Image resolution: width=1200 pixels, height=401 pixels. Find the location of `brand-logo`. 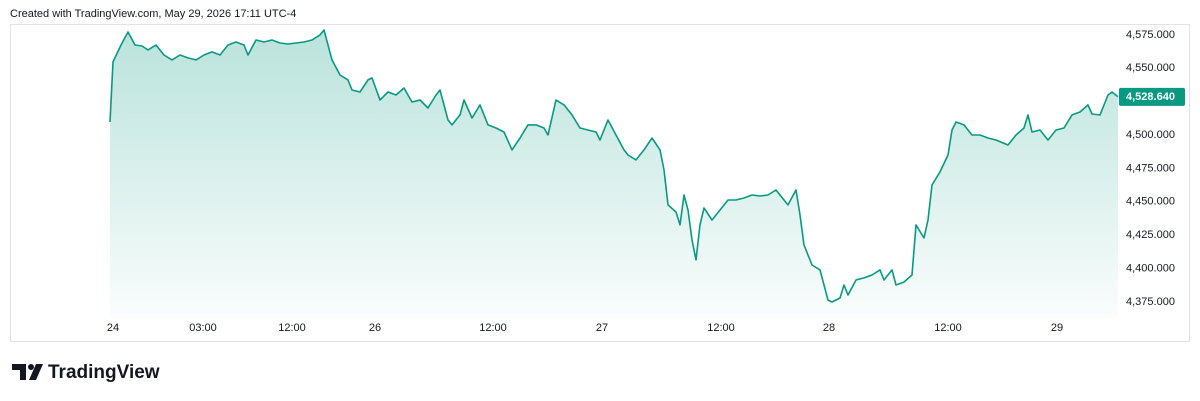

brand-logo is located at coordinates (27, 372).